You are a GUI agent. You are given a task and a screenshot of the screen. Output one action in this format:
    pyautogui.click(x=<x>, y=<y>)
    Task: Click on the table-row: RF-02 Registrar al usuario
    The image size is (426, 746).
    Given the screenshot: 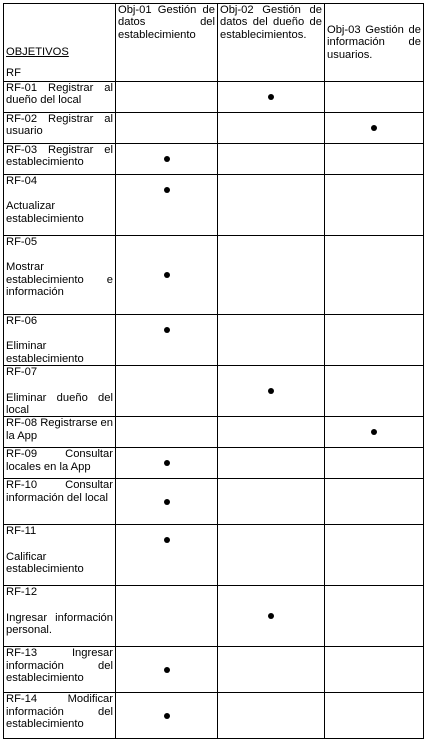 What is the action you would take?
    pyautogui.click(x=213, y=128)
    